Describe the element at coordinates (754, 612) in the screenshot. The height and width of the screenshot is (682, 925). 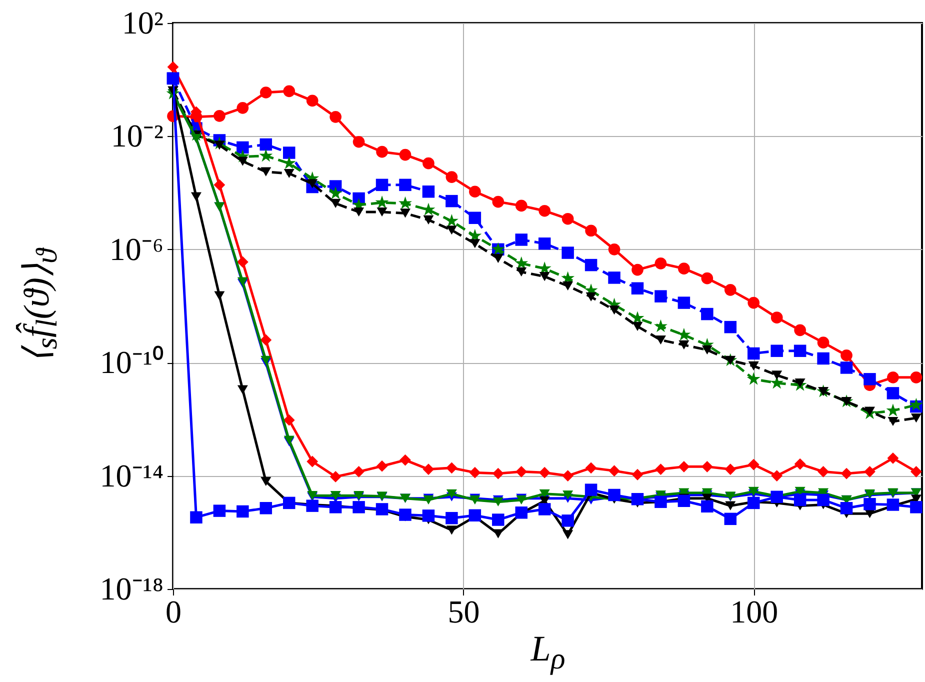
I see `x-tick-label: 100` at that location.